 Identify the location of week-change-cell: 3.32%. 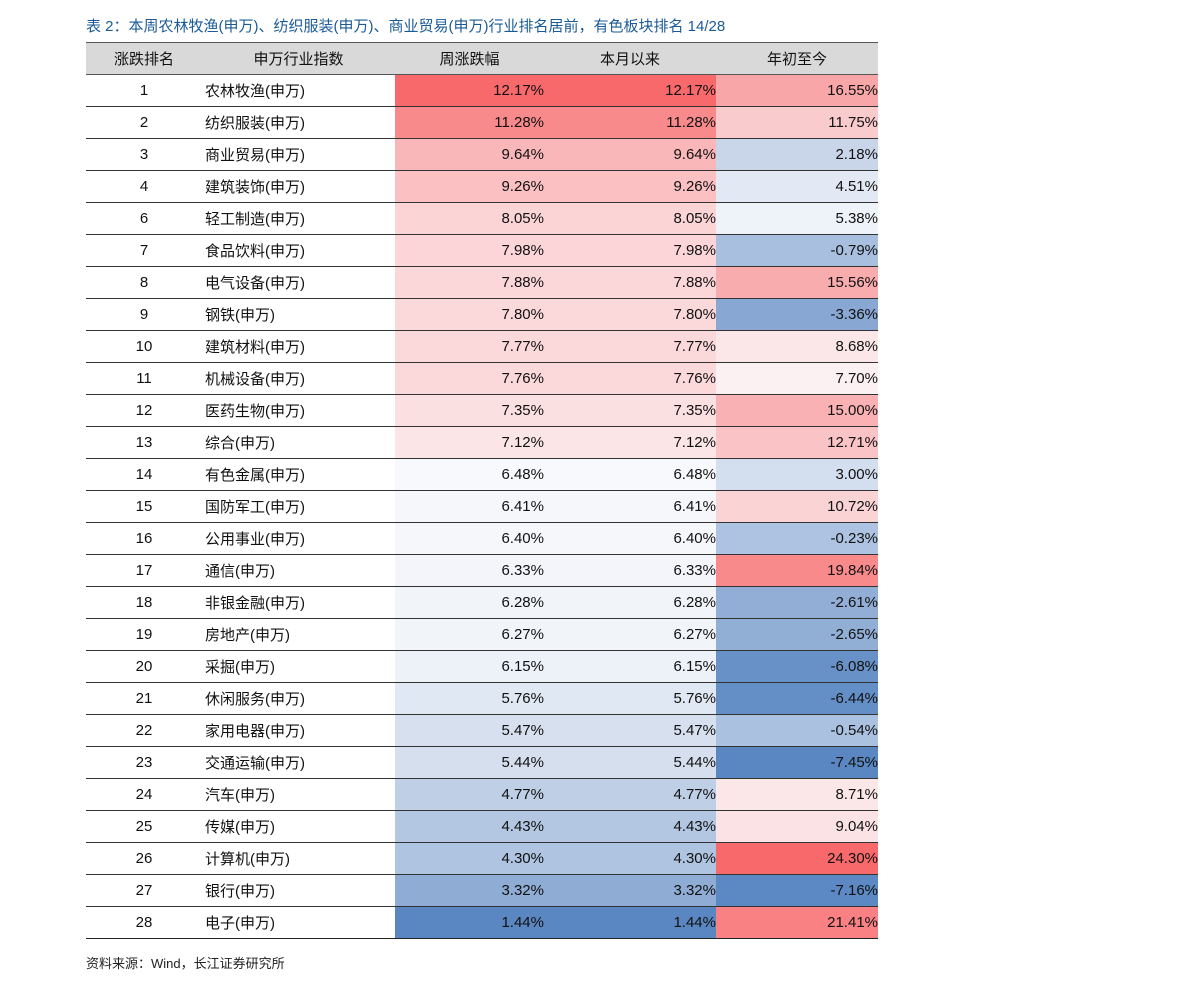
(469, 890).